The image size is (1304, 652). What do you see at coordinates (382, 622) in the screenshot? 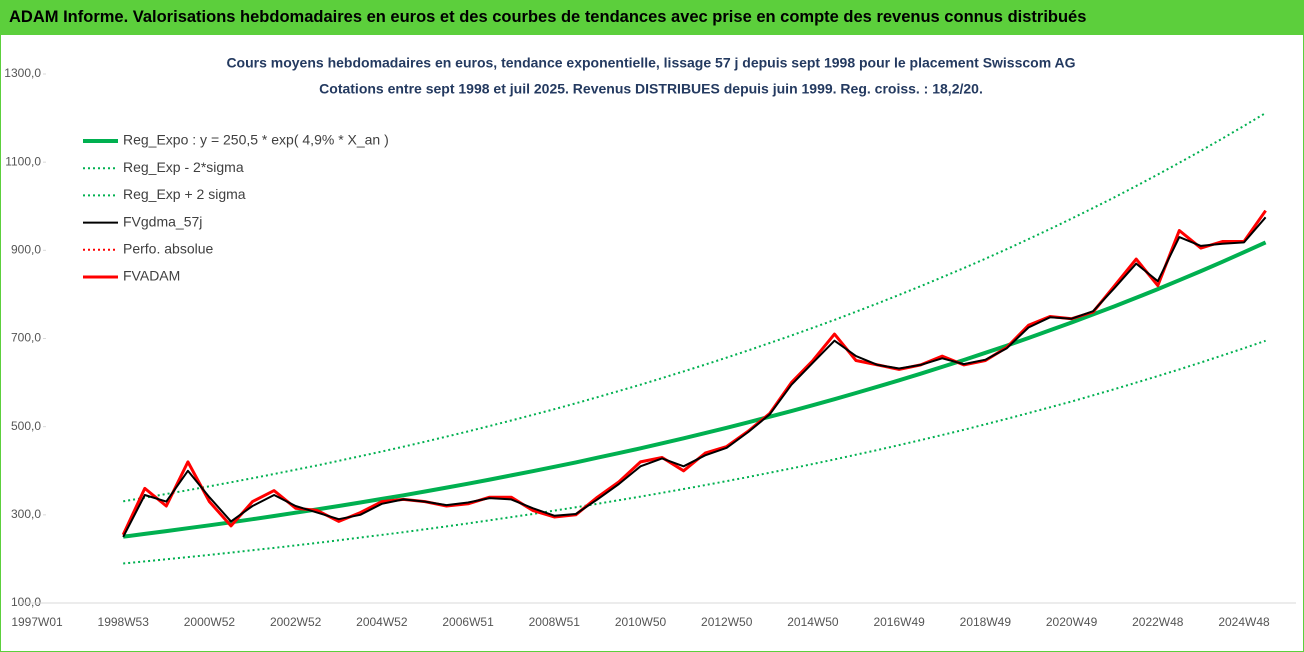
I see `x-tick-label: 2004W52` at bounding box center [382, 622].